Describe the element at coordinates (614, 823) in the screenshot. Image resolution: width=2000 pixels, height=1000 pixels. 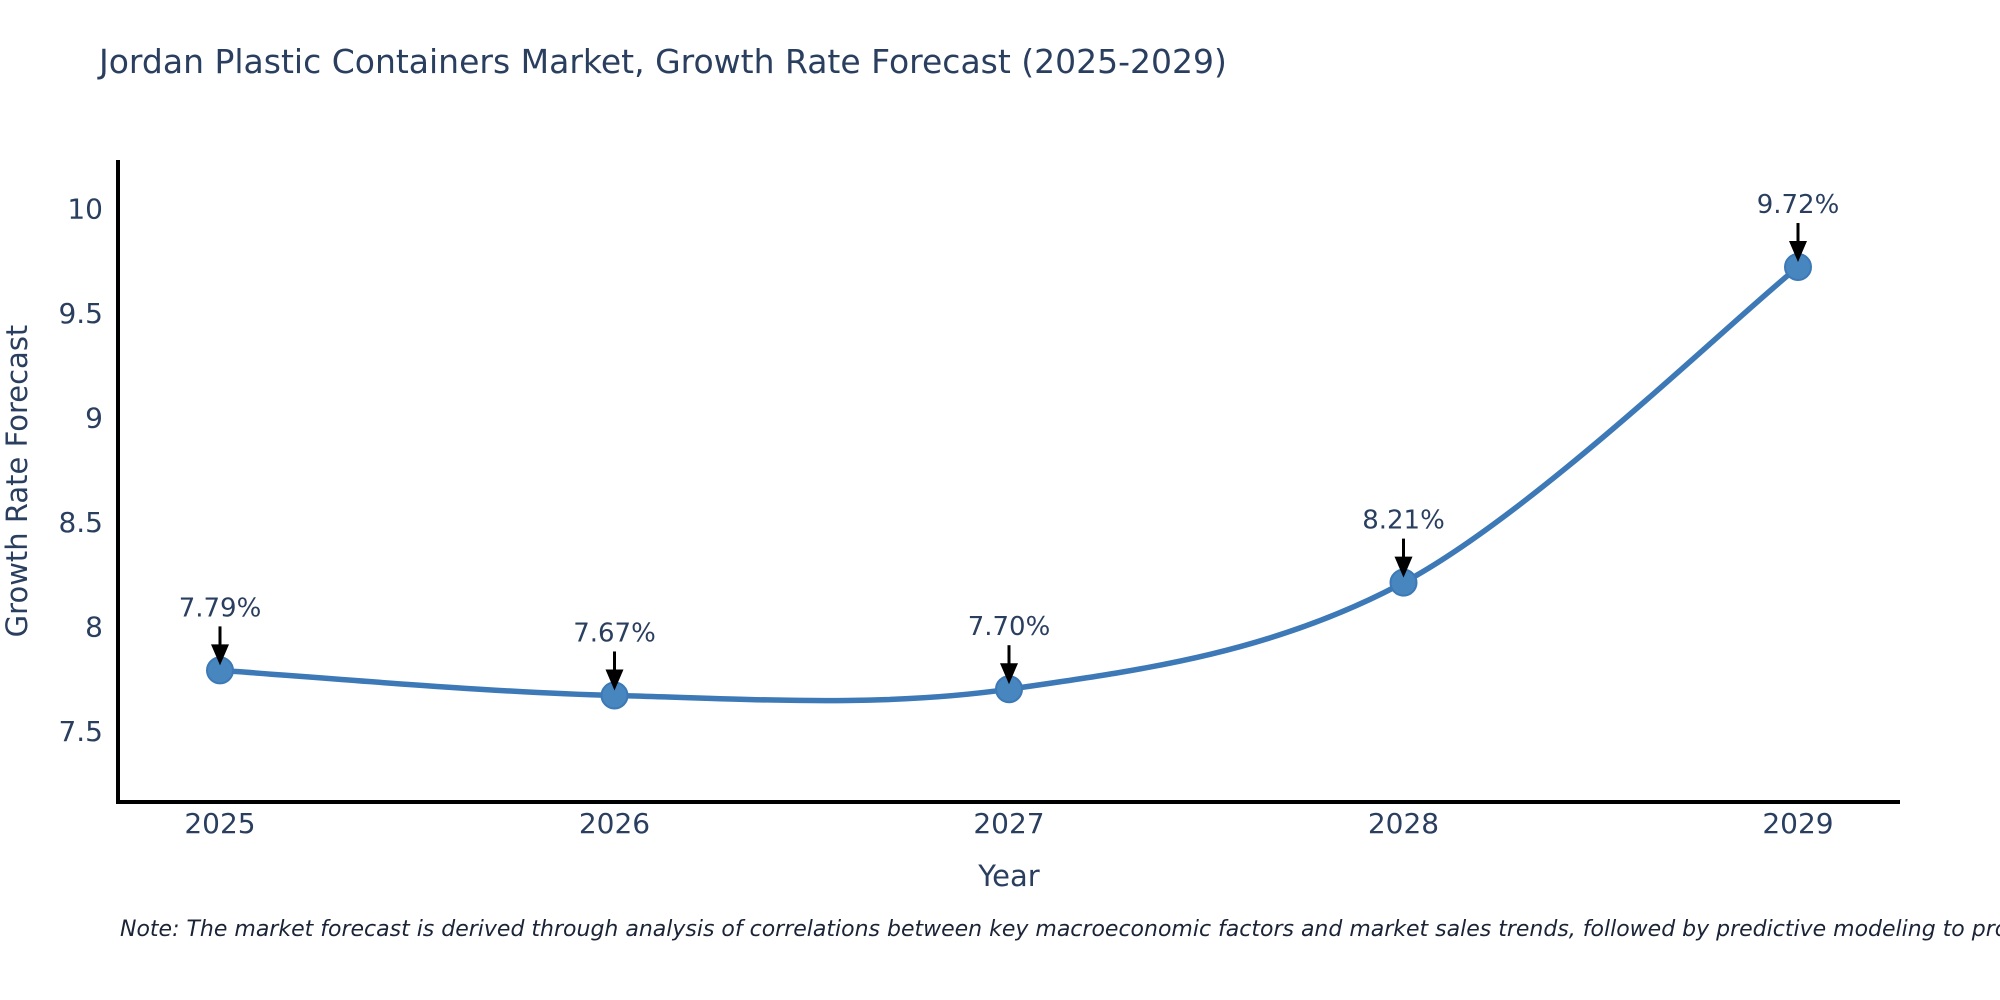
I see `x-tick-label: 2026` at that location.